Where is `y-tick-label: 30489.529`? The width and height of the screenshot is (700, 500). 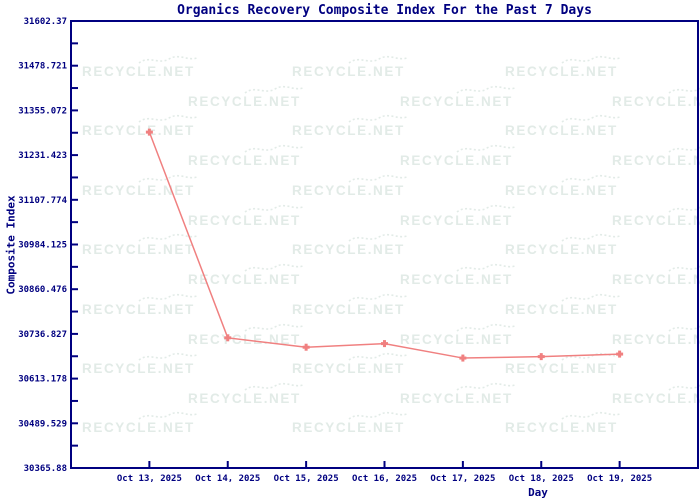
y-tick-label: 30489.529 is located at coordinates (42, 424).